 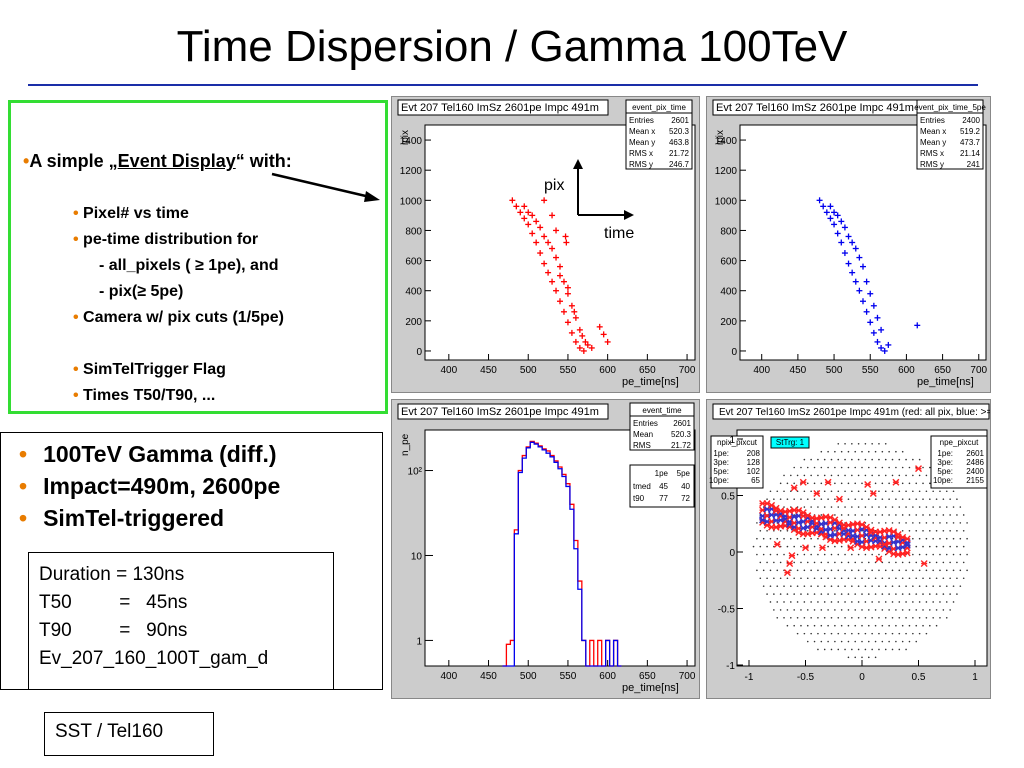 What do you see at coordinates (932, 164) in the screenshot?
I see `stats-key: RMS y` at bounding box center [932, 164].